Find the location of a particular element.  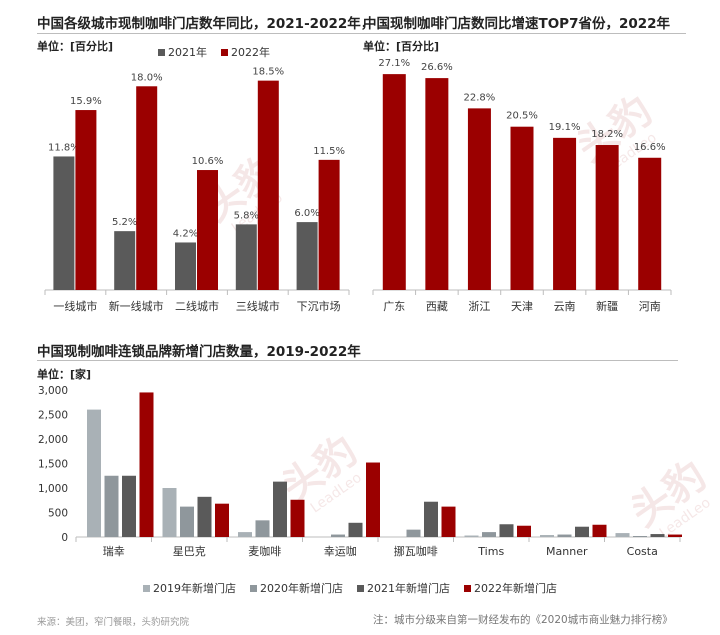

right-category-label: 浙江 is located at coordinates (479, 306).